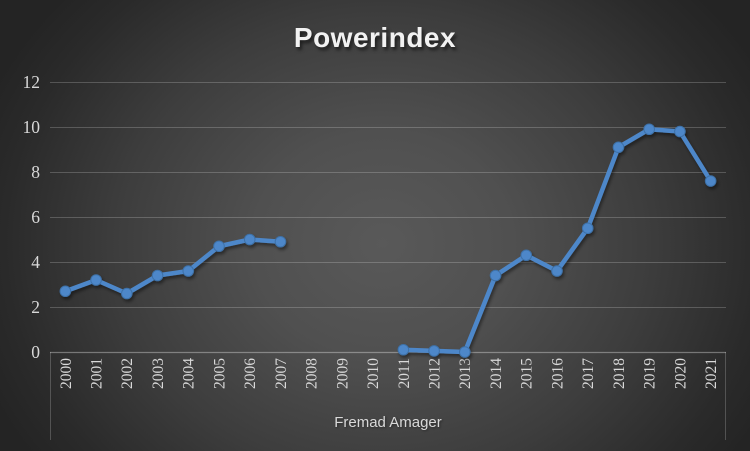 The width and height of the screenshot is (750, 451). What do you see at coordinates (32, 127) in the screenshot?
I see `y-tick-label: 10` at bounding box center [32, 127].